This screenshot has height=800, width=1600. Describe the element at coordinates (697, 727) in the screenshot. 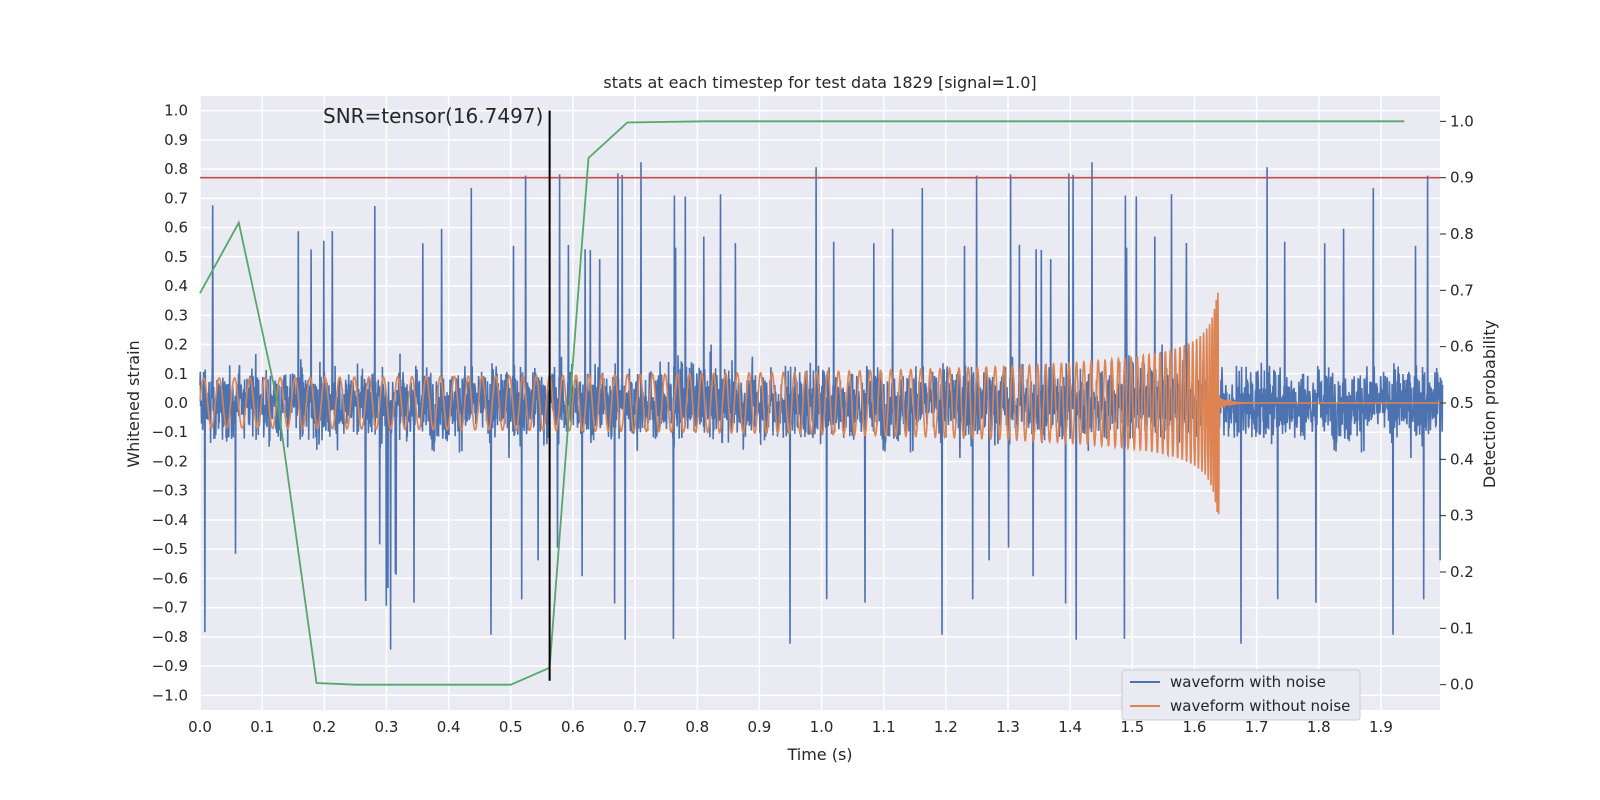

I see `x-tick-label: 0.8` at that location.